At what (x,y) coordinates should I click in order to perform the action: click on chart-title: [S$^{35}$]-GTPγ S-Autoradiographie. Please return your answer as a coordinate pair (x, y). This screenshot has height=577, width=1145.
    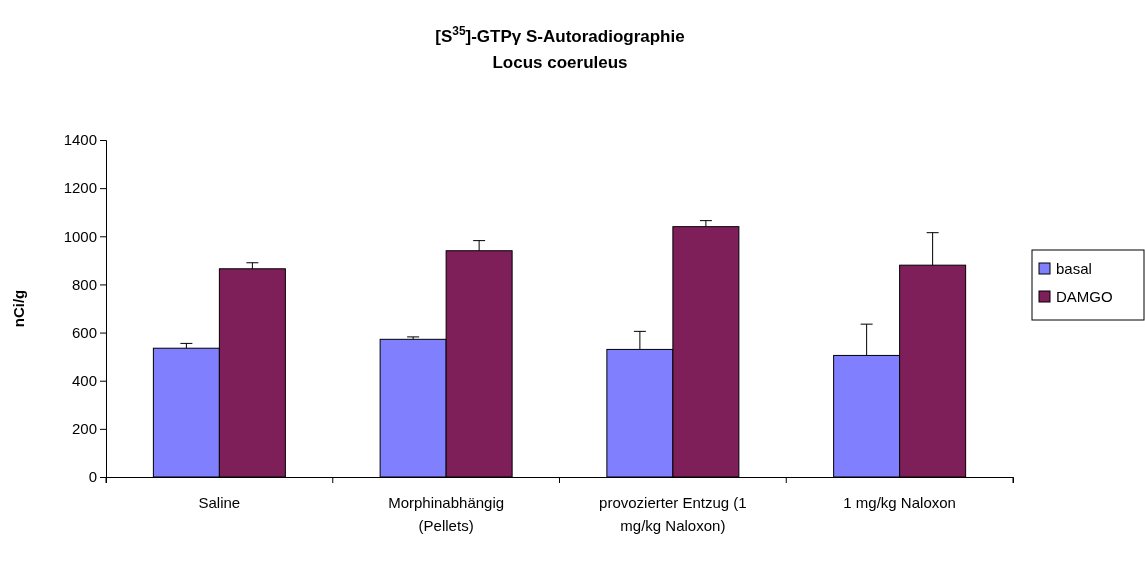
    Looking at the image, I should click on (560, 35).